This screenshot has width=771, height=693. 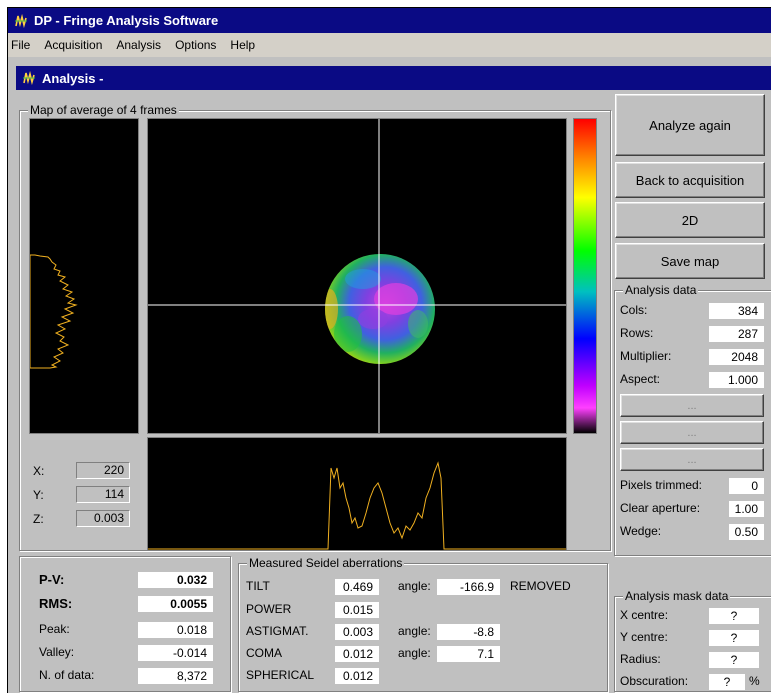 What do you see at coordinates (357, 654) in the screenshot?
I see `coma-value: 0.012` at bounding box center [357, 654].